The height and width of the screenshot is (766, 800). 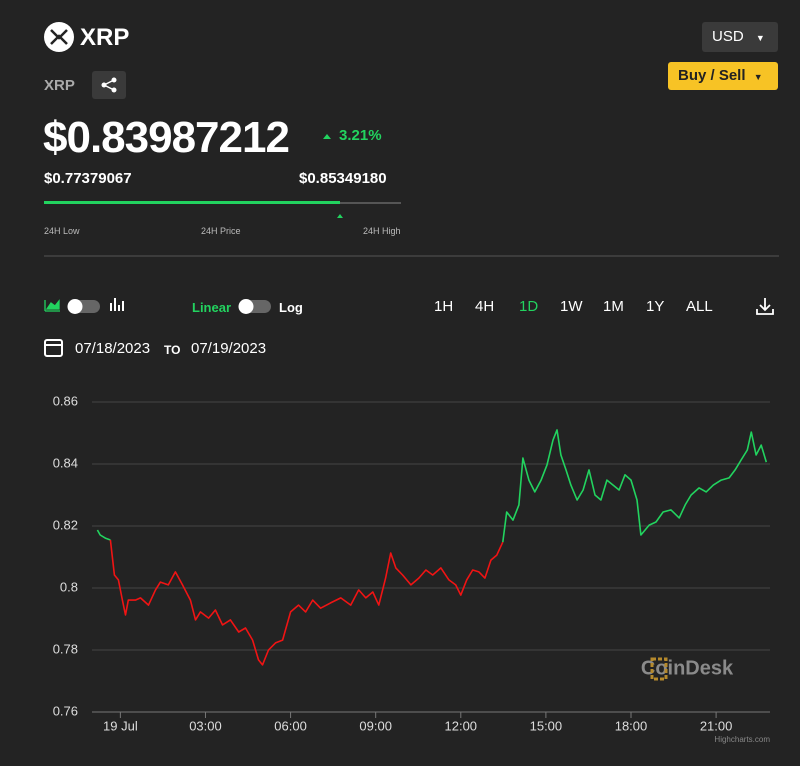 What do you see at coordinates (375, 725) in the screenshot?
I see `x-tick-label: 09:00` at bounding box center [375, 725].